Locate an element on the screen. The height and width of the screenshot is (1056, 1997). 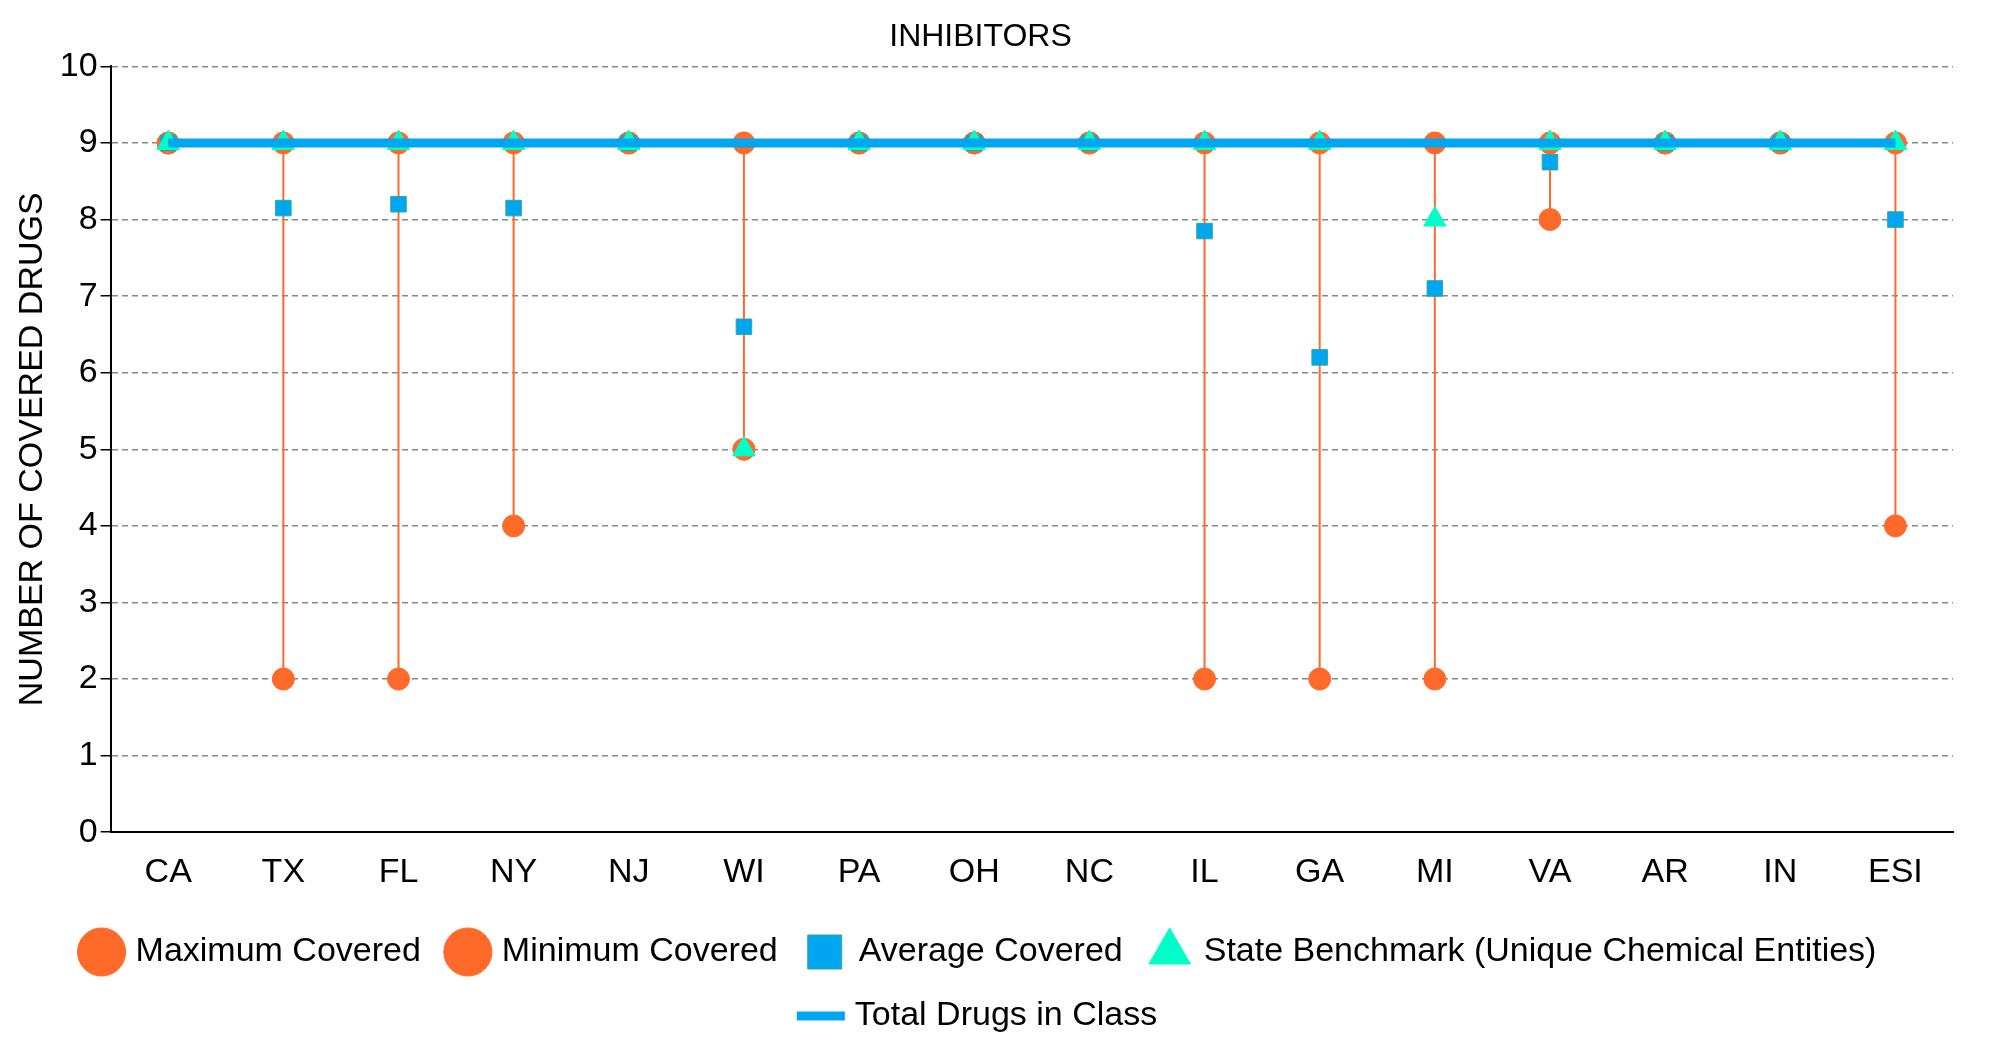
x-tick-label: AR is located at coordinates (1665, 869).